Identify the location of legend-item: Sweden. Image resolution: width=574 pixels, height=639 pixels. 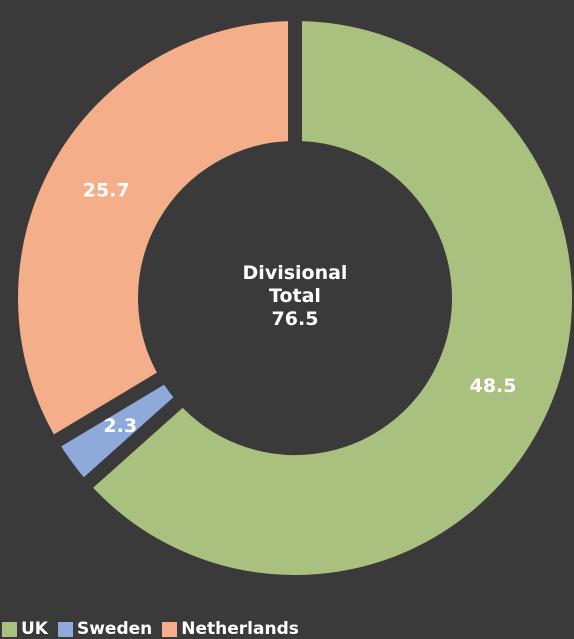
(105, 629).